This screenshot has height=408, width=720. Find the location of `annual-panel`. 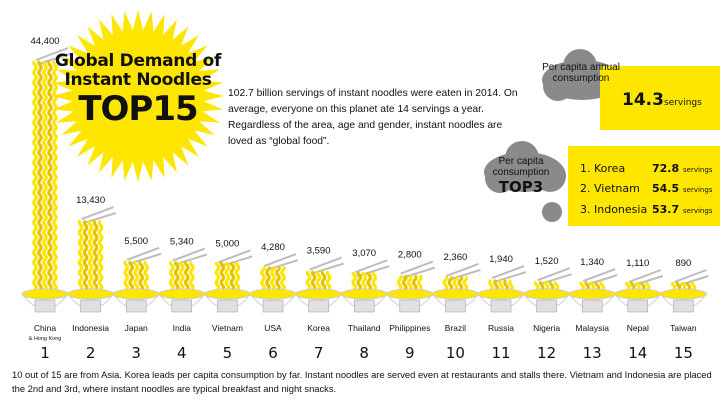

annual-panel is located at coordinates (660, 98).